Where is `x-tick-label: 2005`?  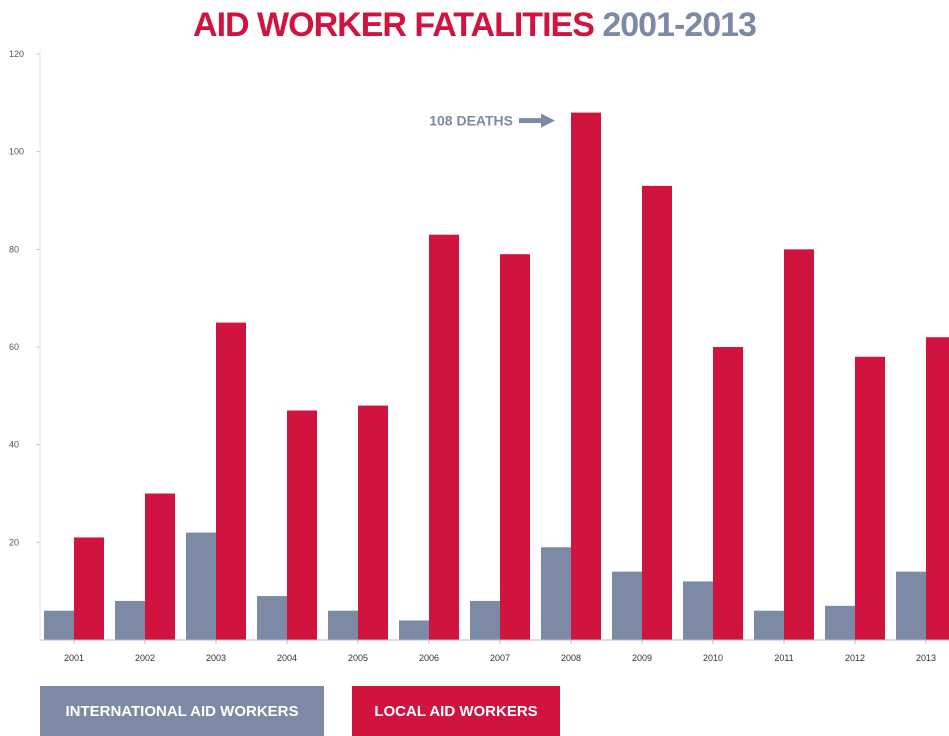 x-tick-label: 2005 is located at coordinates (358, 658).